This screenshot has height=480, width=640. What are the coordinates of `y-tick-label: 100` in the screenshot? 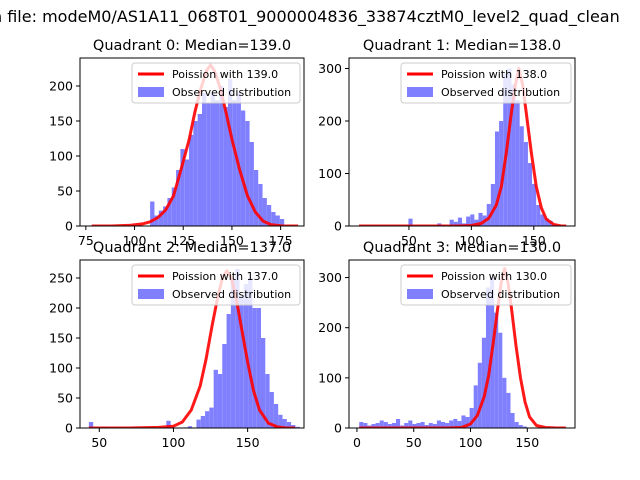 It's located at (330, 173).